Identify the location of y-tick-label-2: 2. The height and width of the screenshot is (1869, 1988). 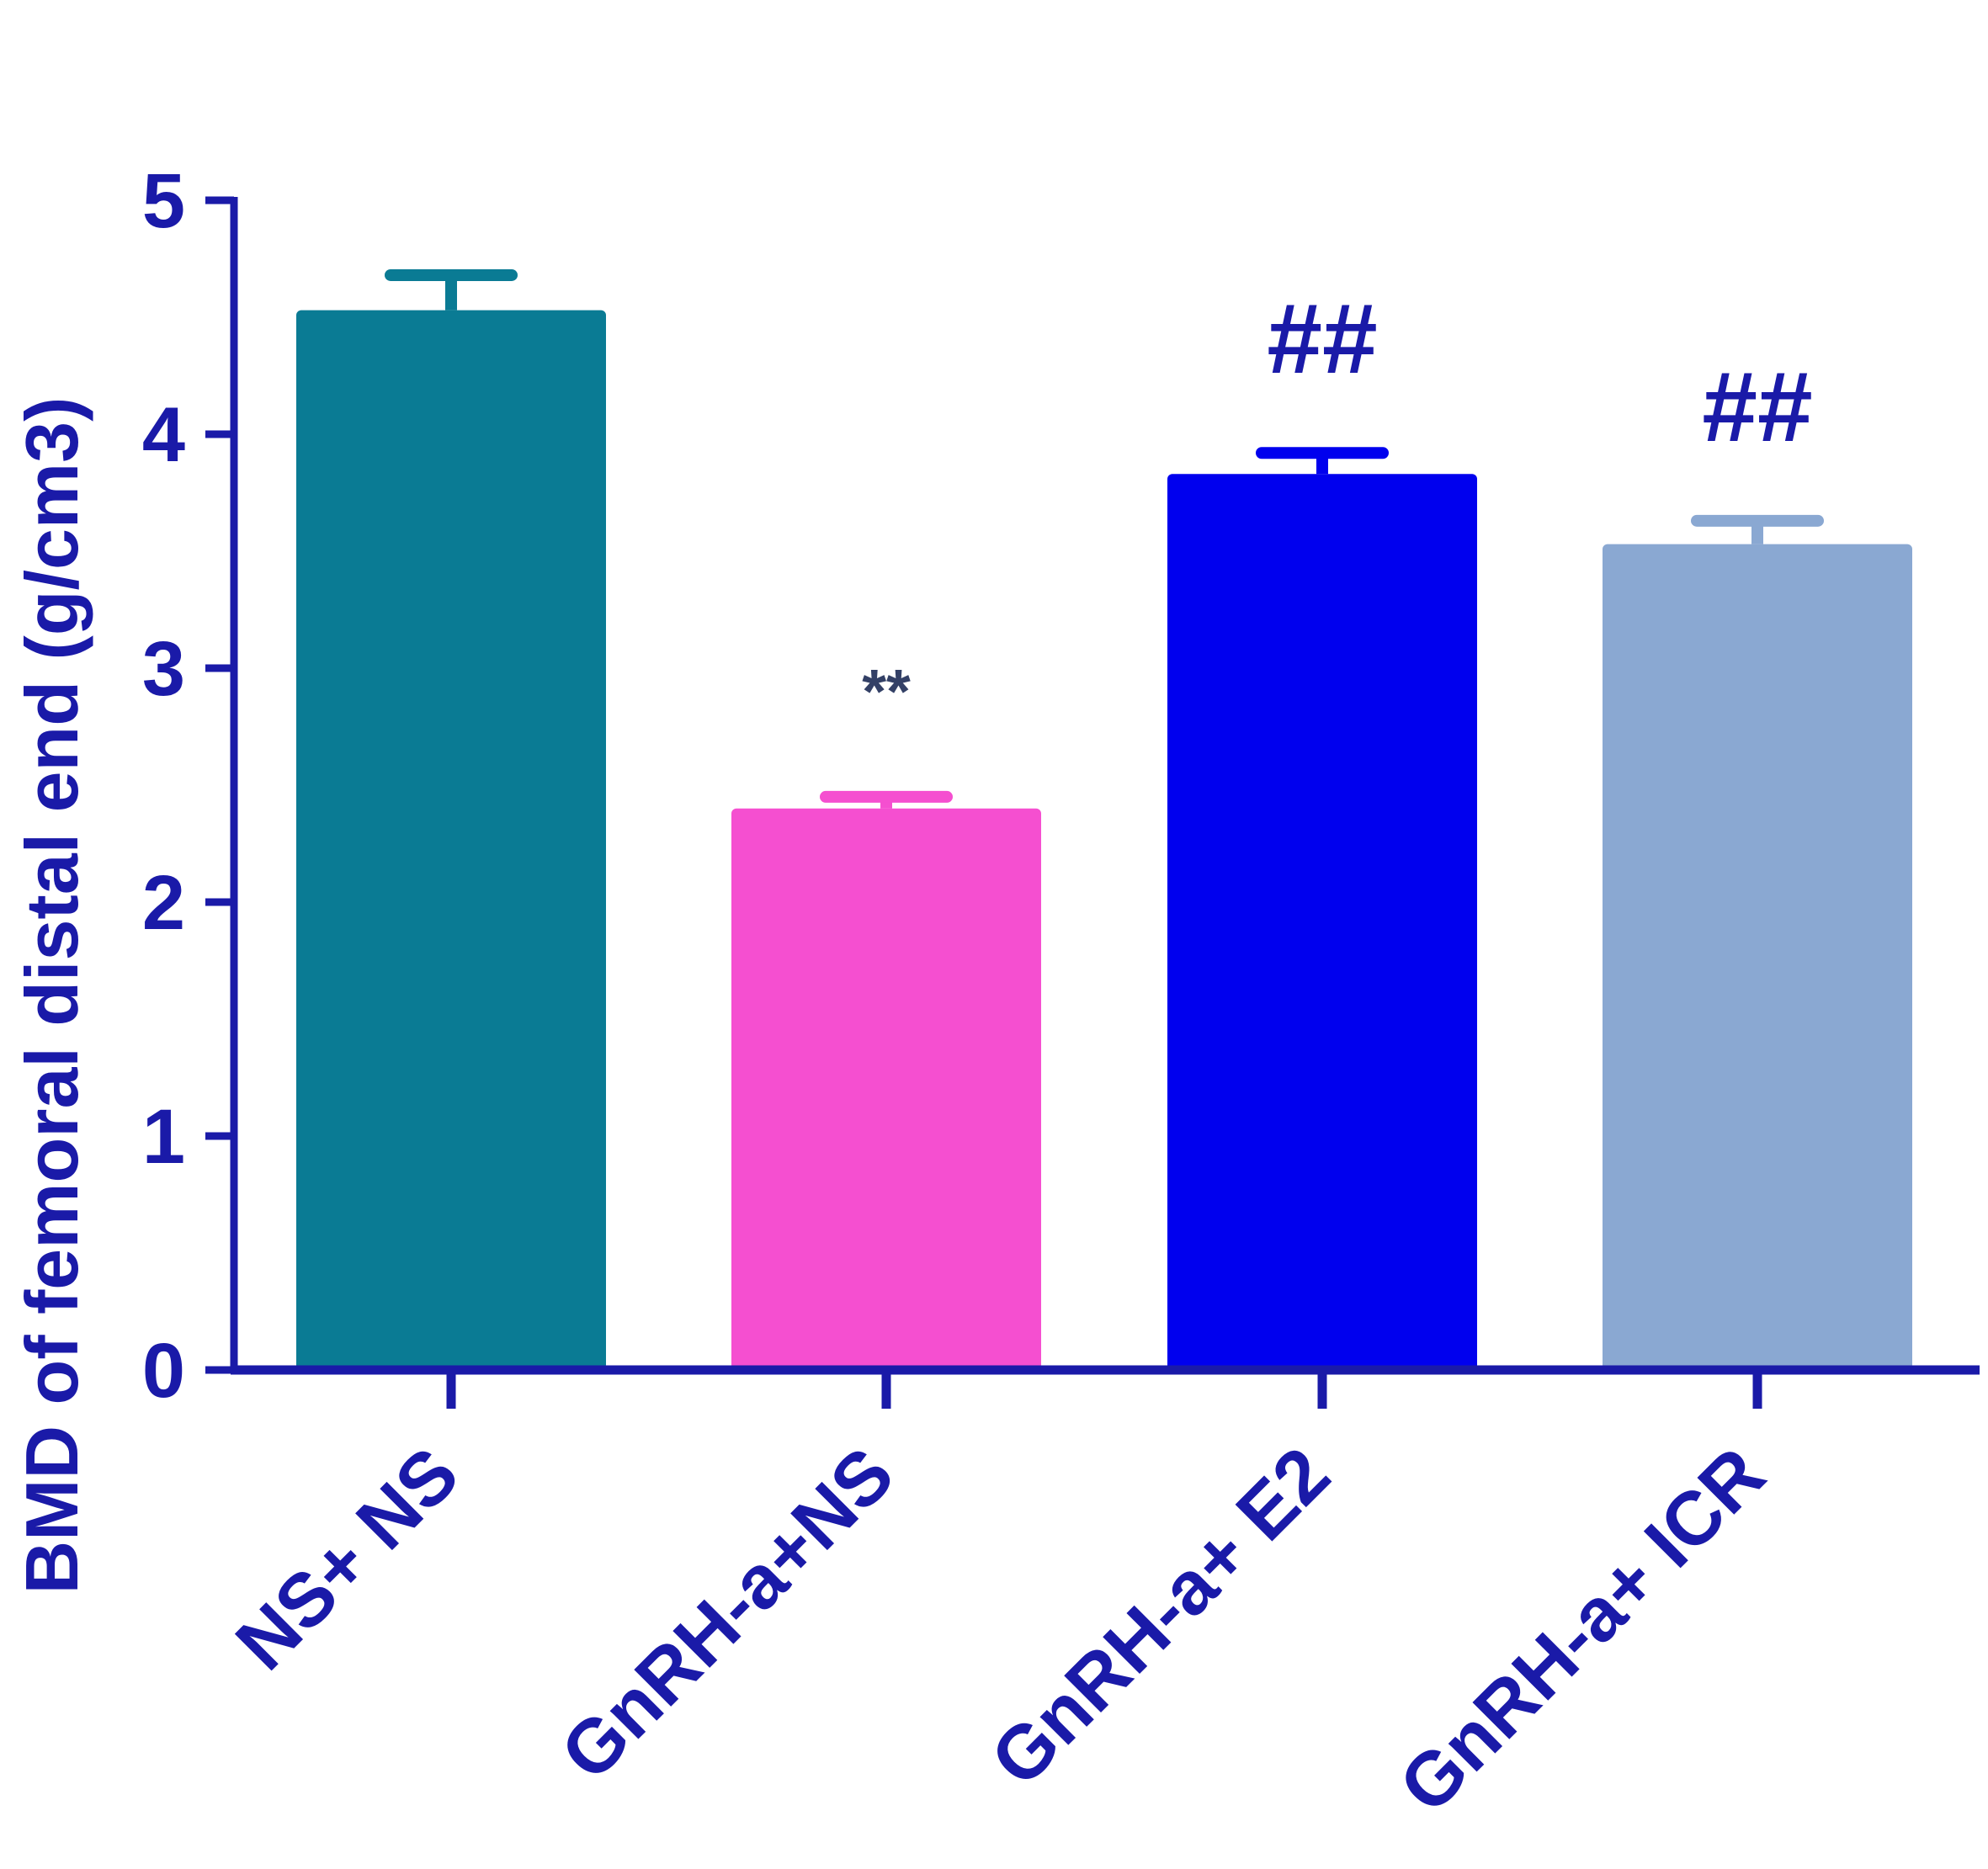
(164, 903).